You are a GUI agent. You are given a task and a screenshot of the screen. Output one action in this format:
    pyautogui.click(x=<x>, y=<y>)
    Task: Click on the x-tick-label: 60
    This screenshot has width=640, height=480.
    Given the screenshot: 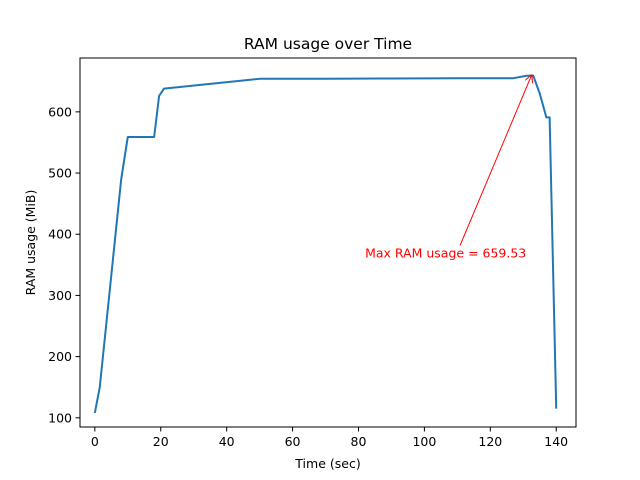 What is the action you would take?
    pyautogui.click(x=293, y=441)
    